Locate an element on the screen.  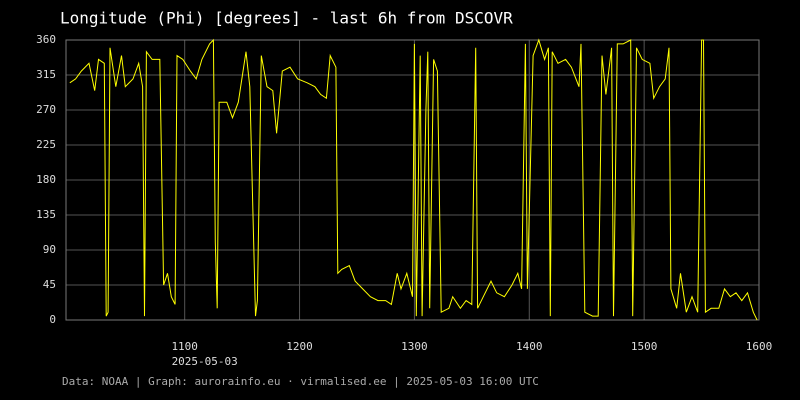
y-tick-label: 45 is located at coordinates (49, 284).